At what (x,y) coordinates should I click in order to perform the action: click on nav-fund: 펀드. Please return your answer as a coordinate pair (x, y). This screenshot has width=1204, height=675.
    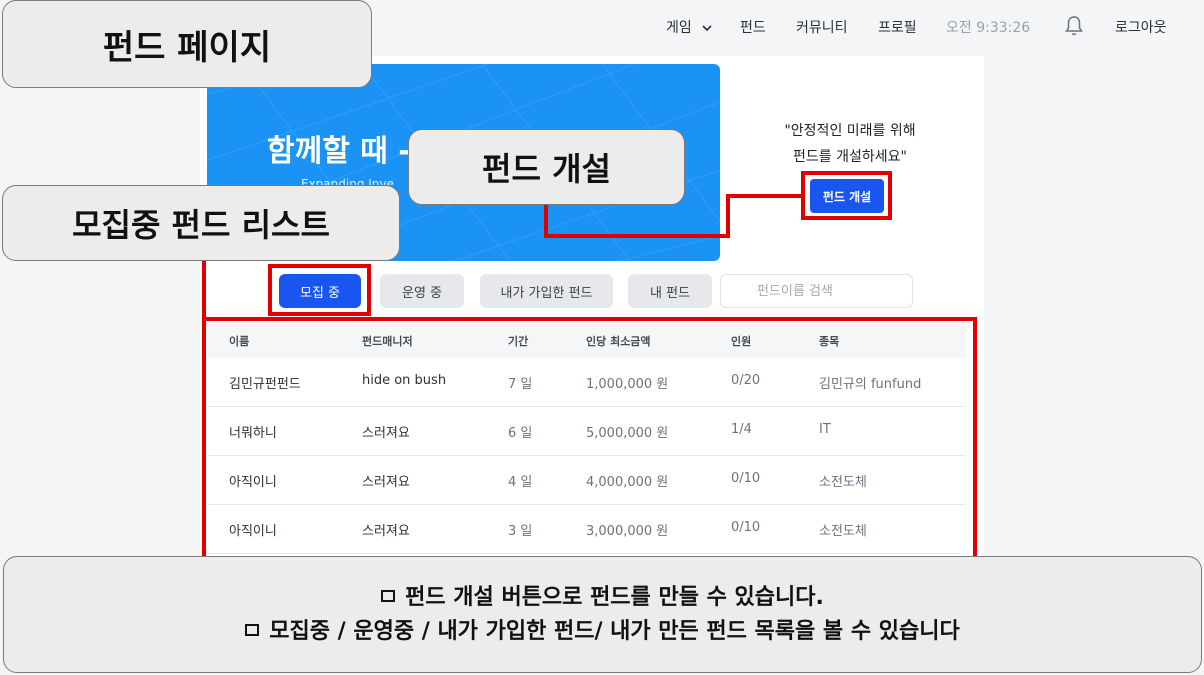
    Looking at the image, I should click on (753, 28).